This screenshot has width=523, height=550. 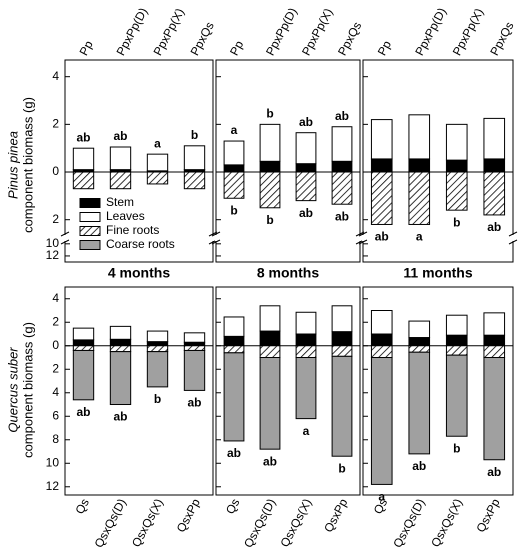 I want to click on y-tick-label: 2, so click(x=55, y=219).